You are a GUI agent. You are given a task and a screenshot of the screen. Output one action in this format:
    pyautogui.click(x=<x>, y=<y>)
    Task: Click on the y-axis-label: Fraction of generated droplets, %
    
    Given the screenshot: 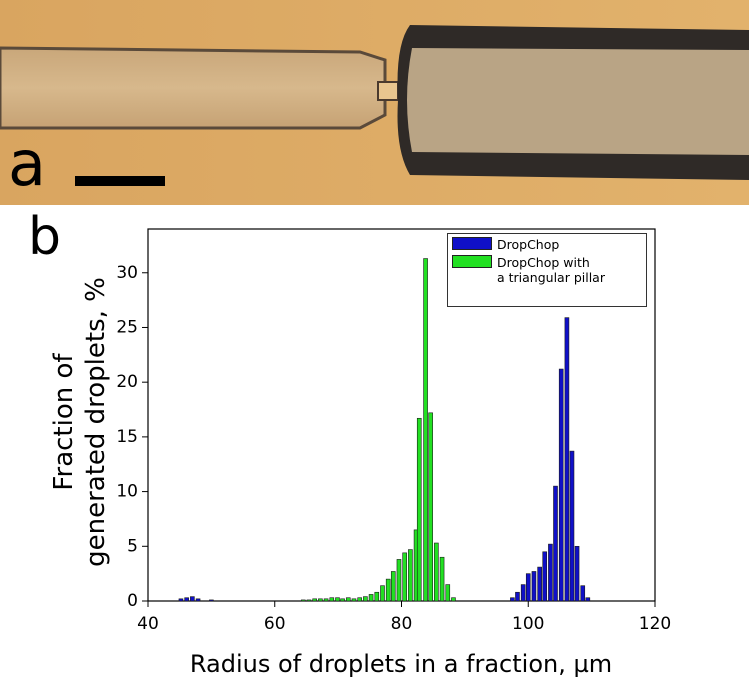 What is the action you would take?
    pyautogui.click(x=80, y=422)
    